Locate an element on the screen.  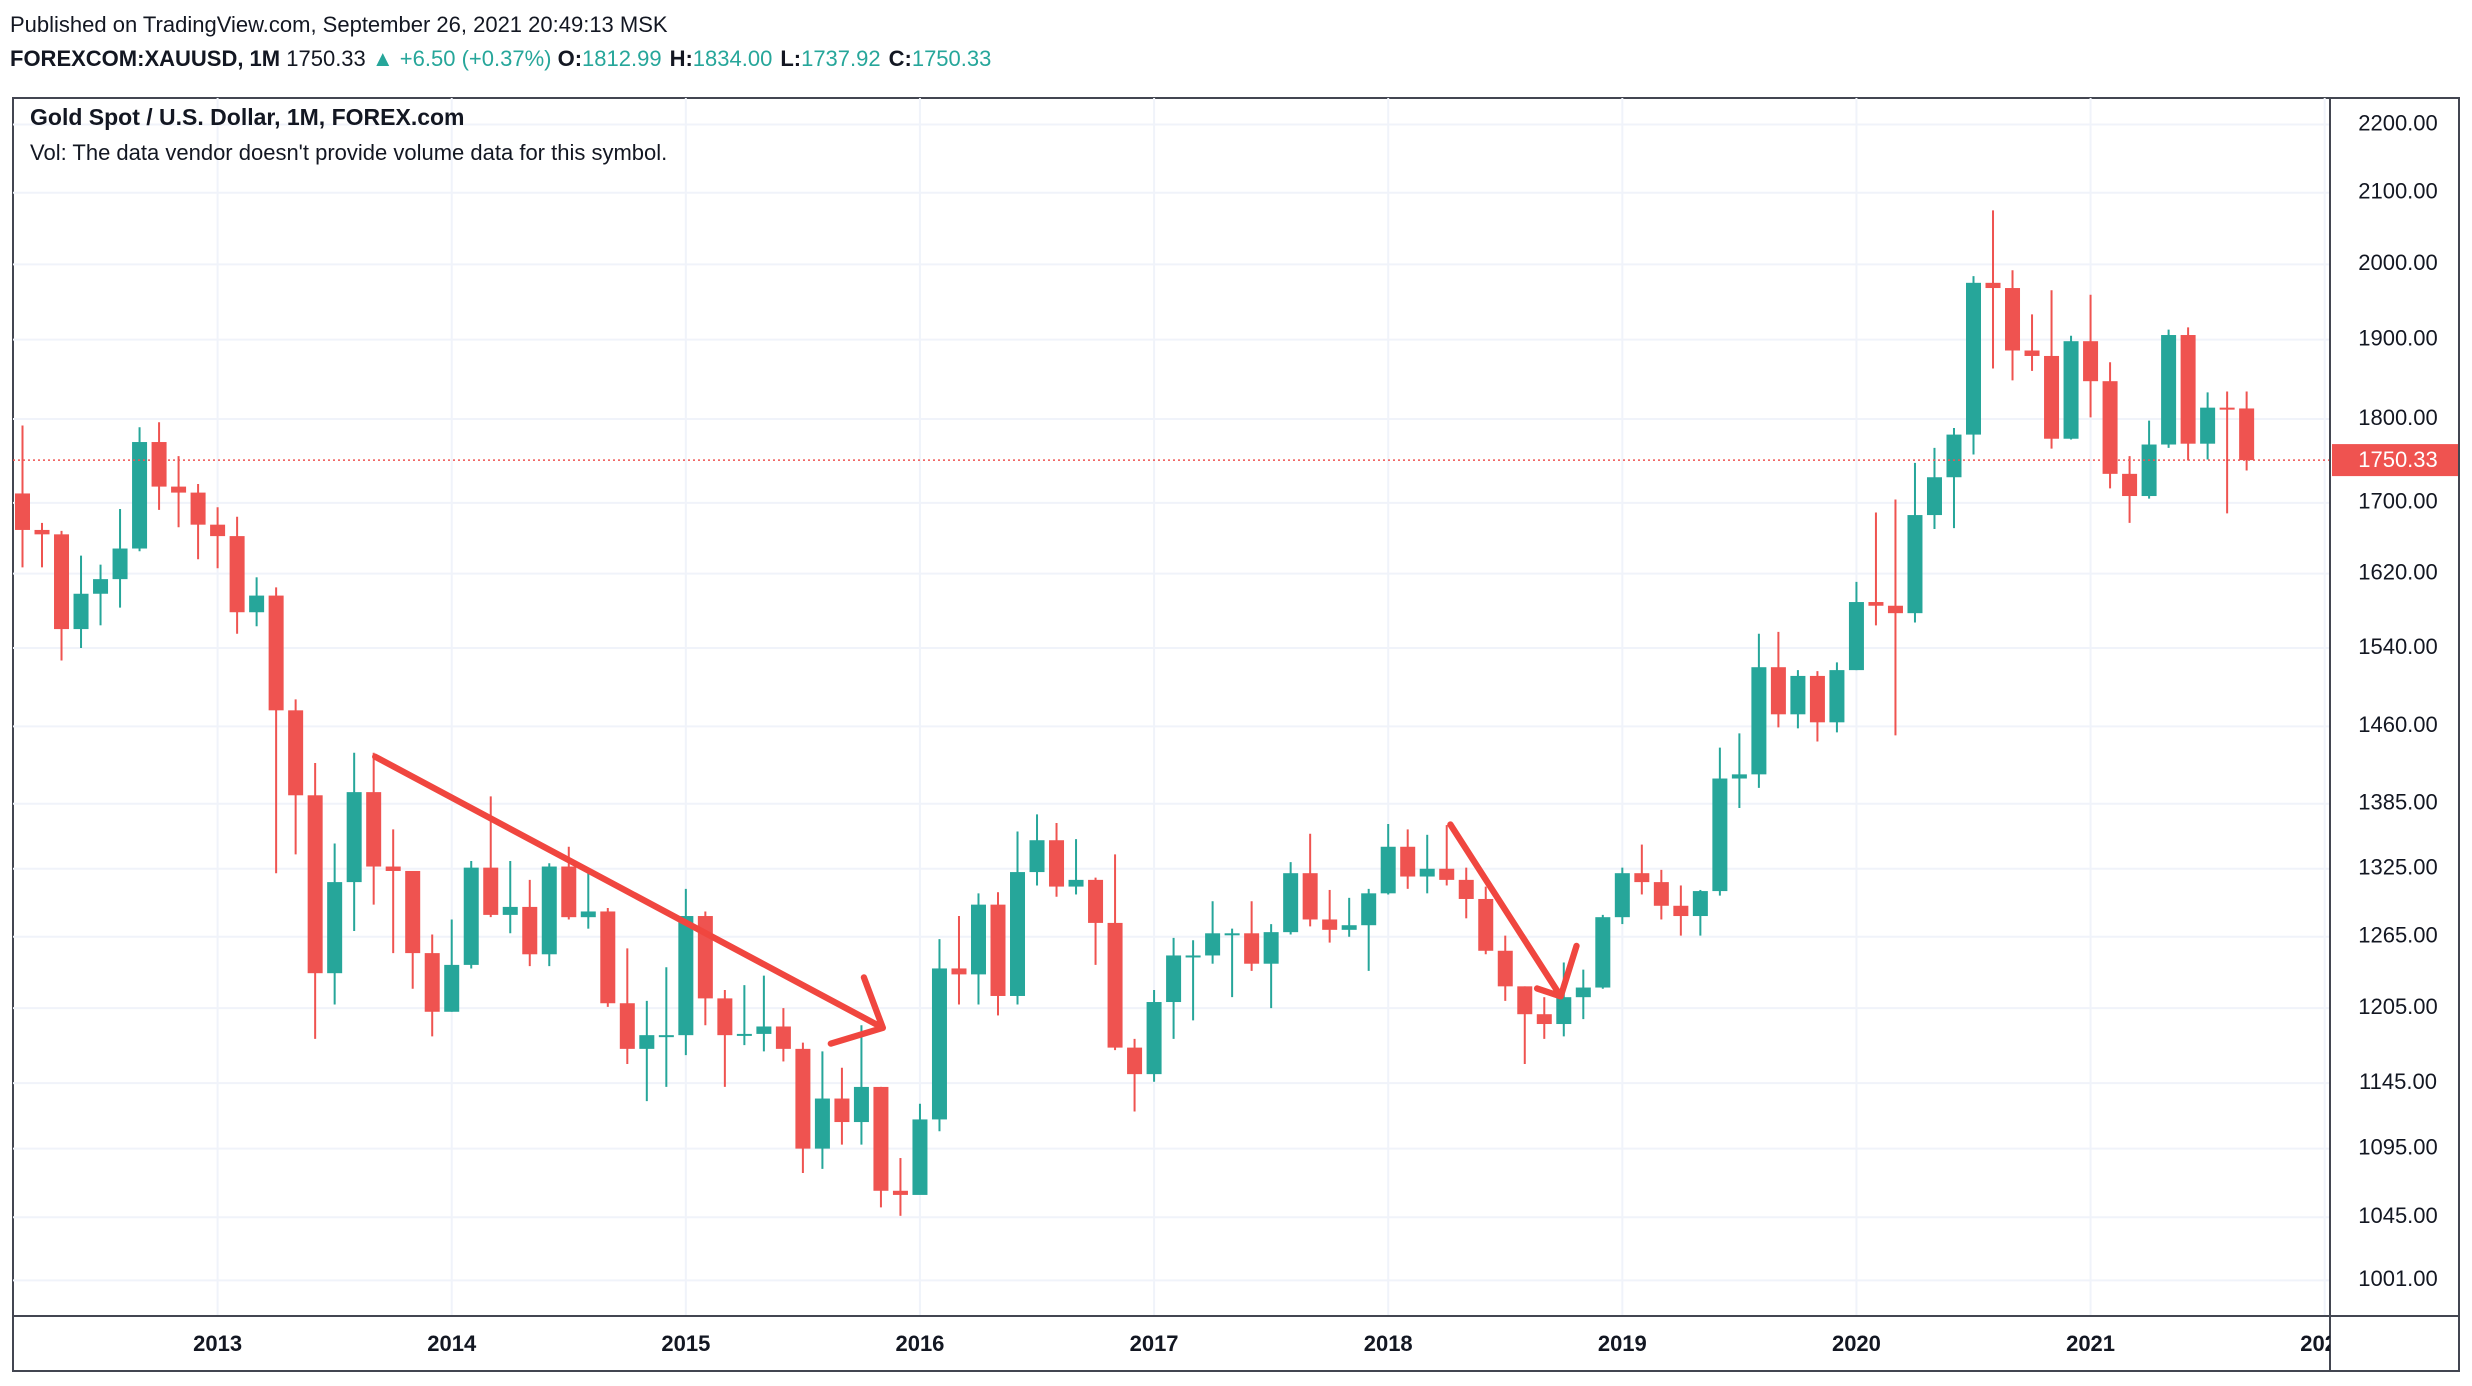
x-tick-label: 2021 is located at coordinates (2090, 1343).